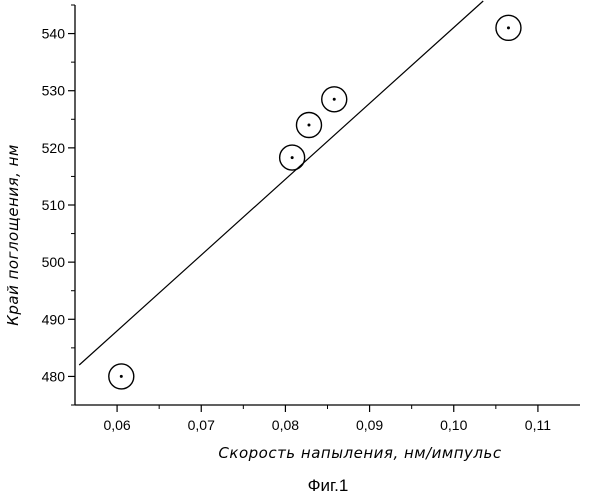 This screenshot has width=610, height=500. I want to click on y-tick-label: 520, so click(54, 148).